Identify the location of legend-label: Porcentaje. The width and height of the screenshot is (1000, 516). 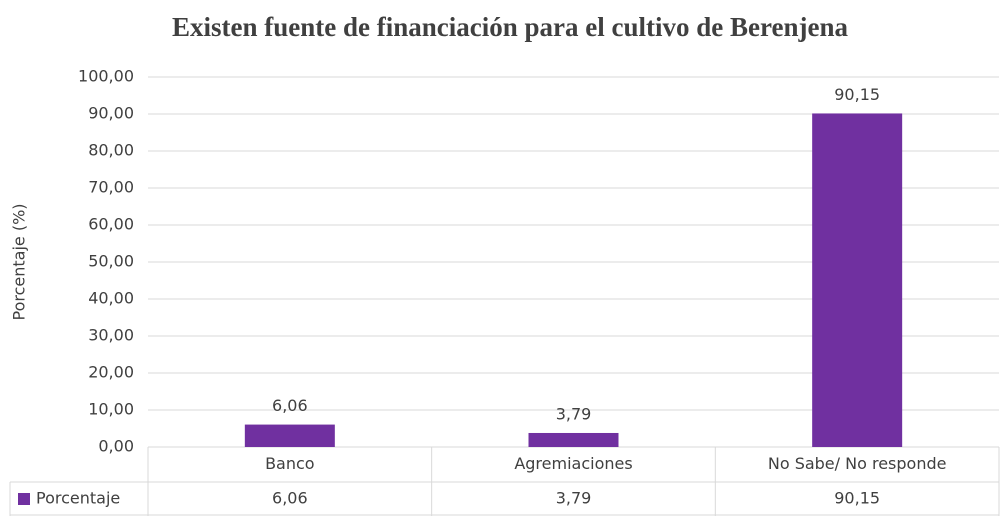
(78, 498).